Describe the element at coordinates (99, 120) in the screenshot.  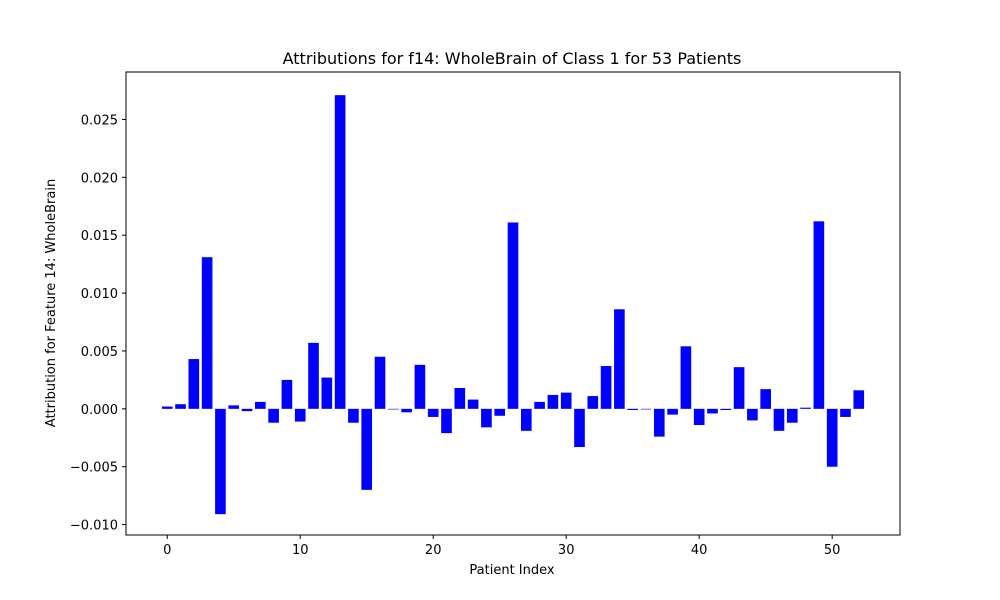
I see `y-tick-label: 0.025` at that location.